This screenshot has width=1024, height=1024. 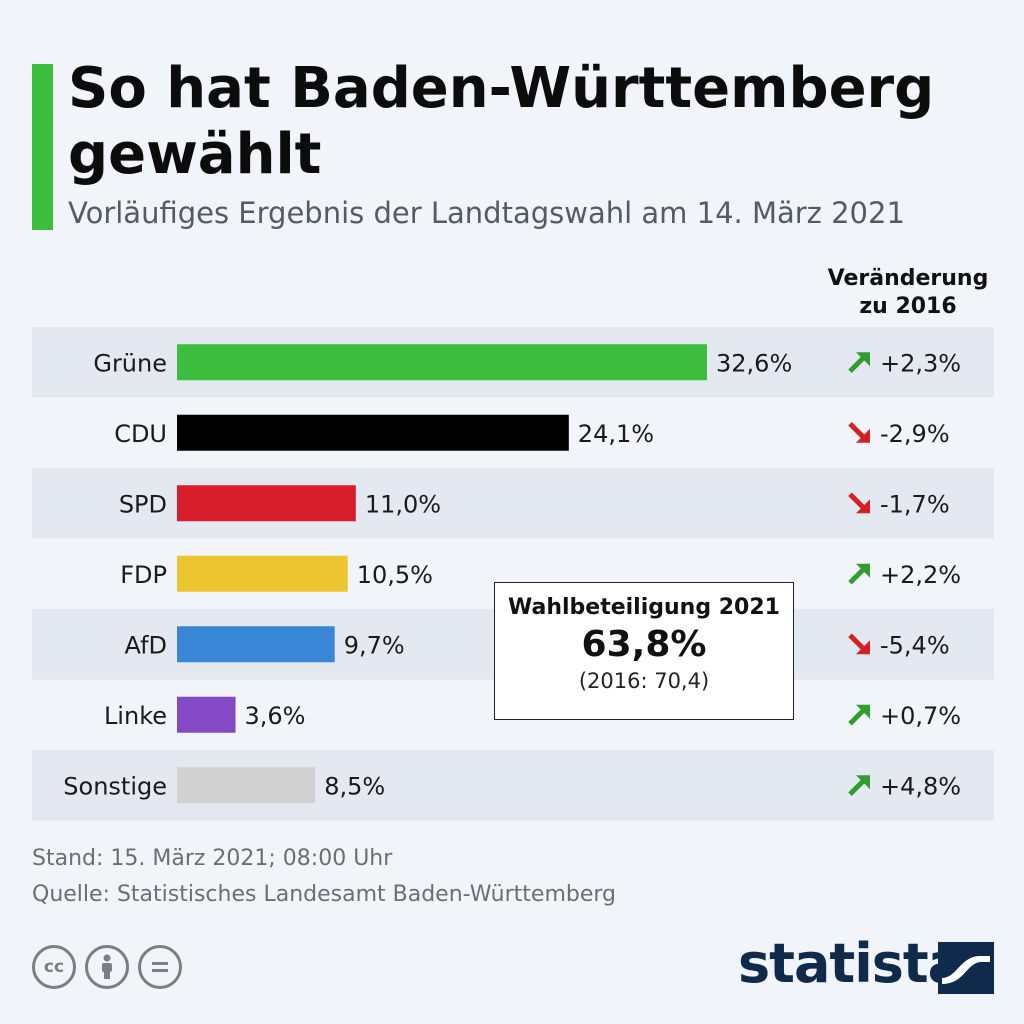 What do you see at coordinates (754, 363) in the screenshot?
I see `value-label: 32,6%` at bounding box center [754, 363].